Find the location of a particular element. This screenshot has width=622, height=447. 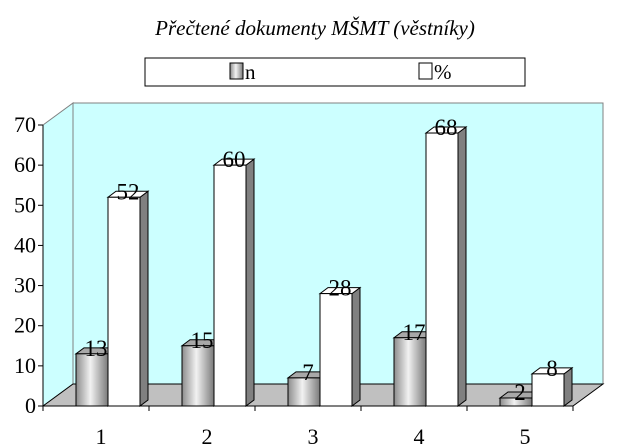

y-tick-label: 20 is located at coordinates (25, 325).